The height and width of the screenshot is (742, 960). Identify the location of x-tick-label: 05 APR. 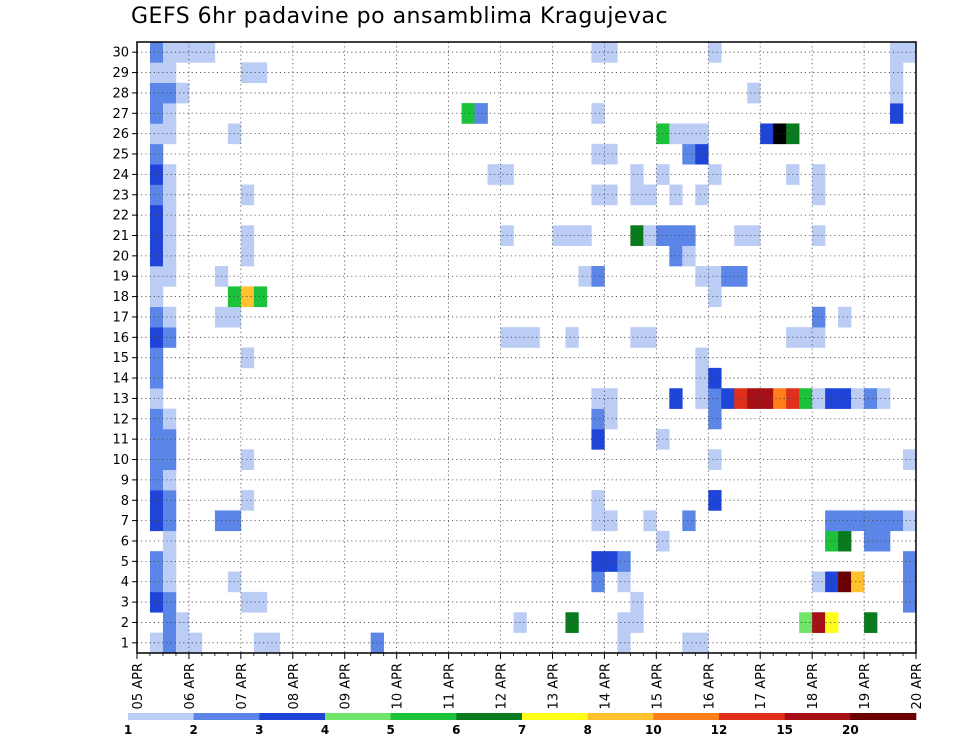
(138, 686).